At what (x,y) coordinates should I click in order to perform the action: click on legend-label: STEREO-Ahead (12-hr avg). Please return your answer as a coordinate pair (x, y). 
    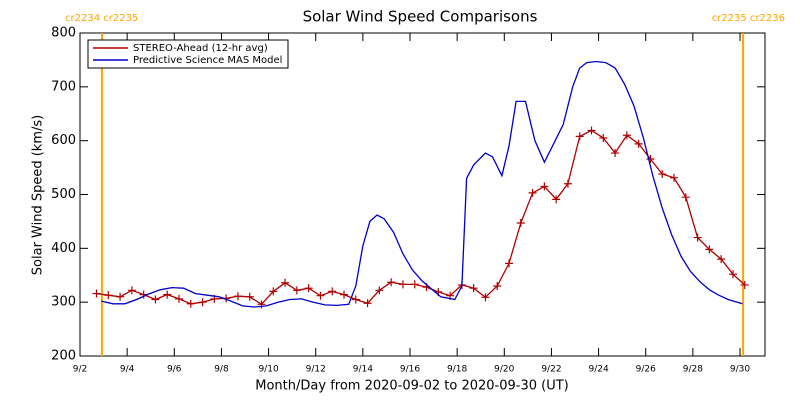
    Looking at the image, I should click on (200, 48).